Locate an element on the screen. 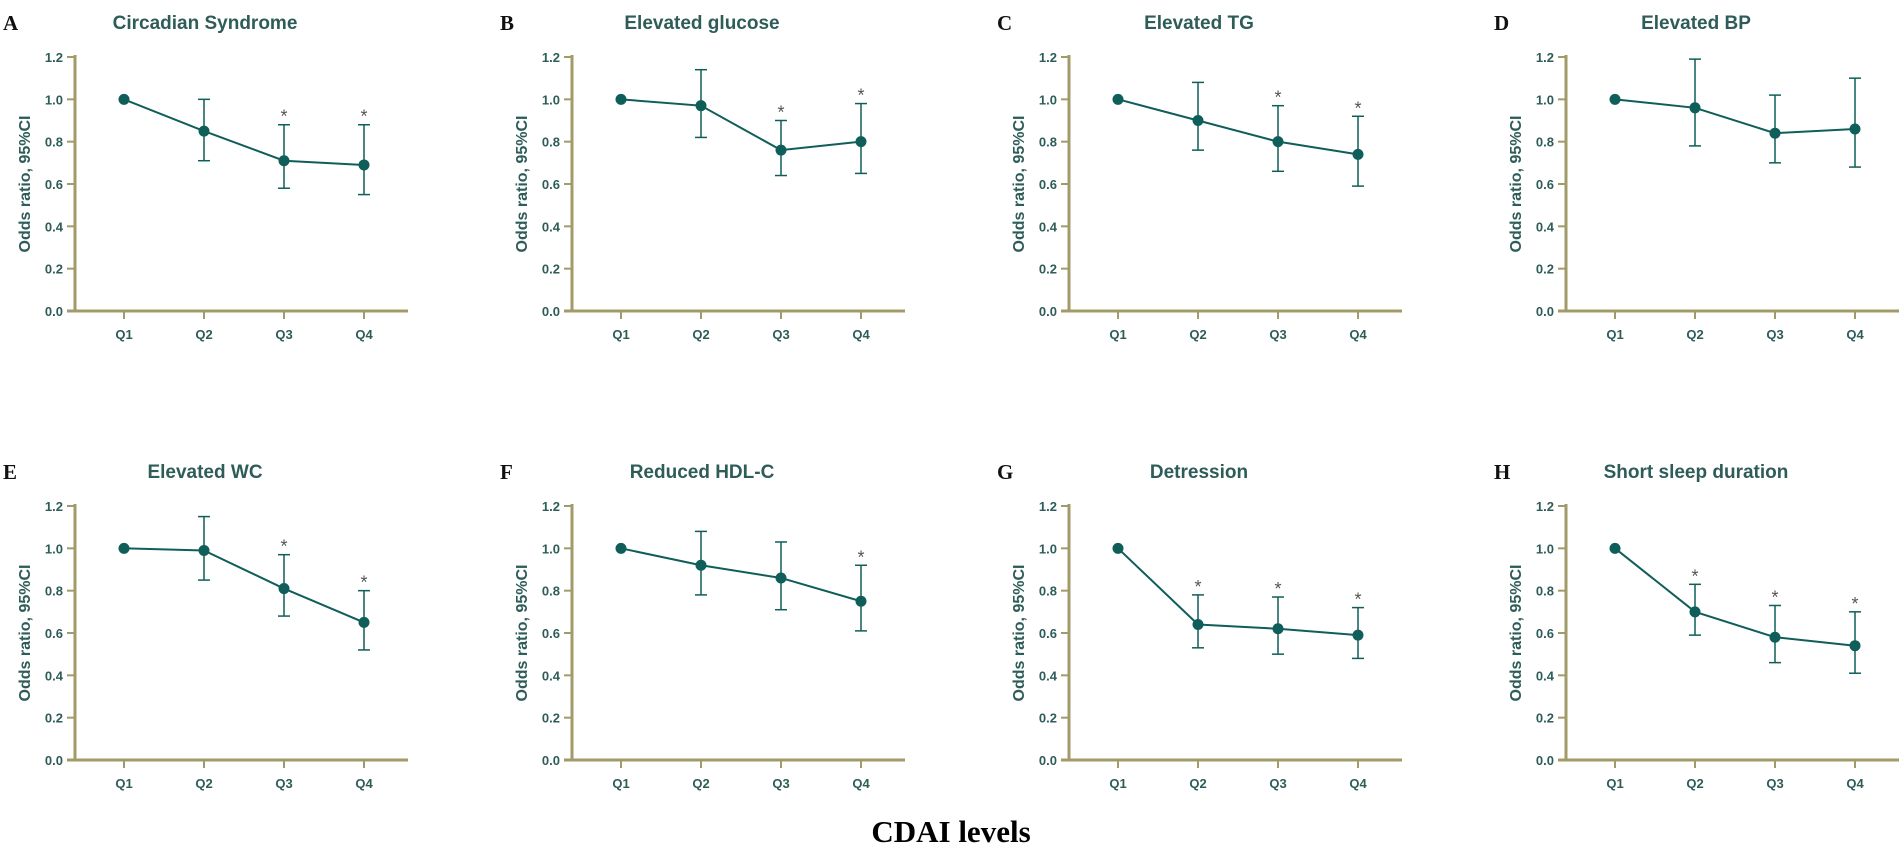 Image resolution: width=1902 pixels, height=854 pixels. panel-title: Elevated glucose is located at coordinates (701, 23).